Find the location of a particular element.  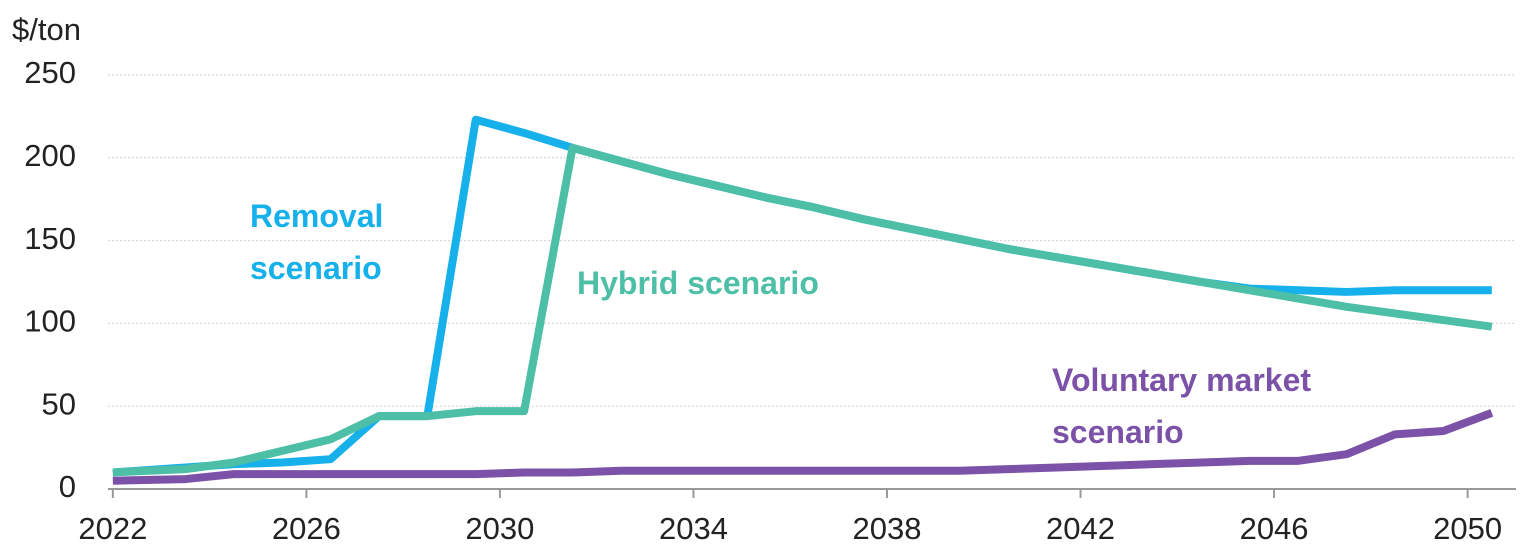

x-tick-label: 2034 is located at coordinates (693, 528).